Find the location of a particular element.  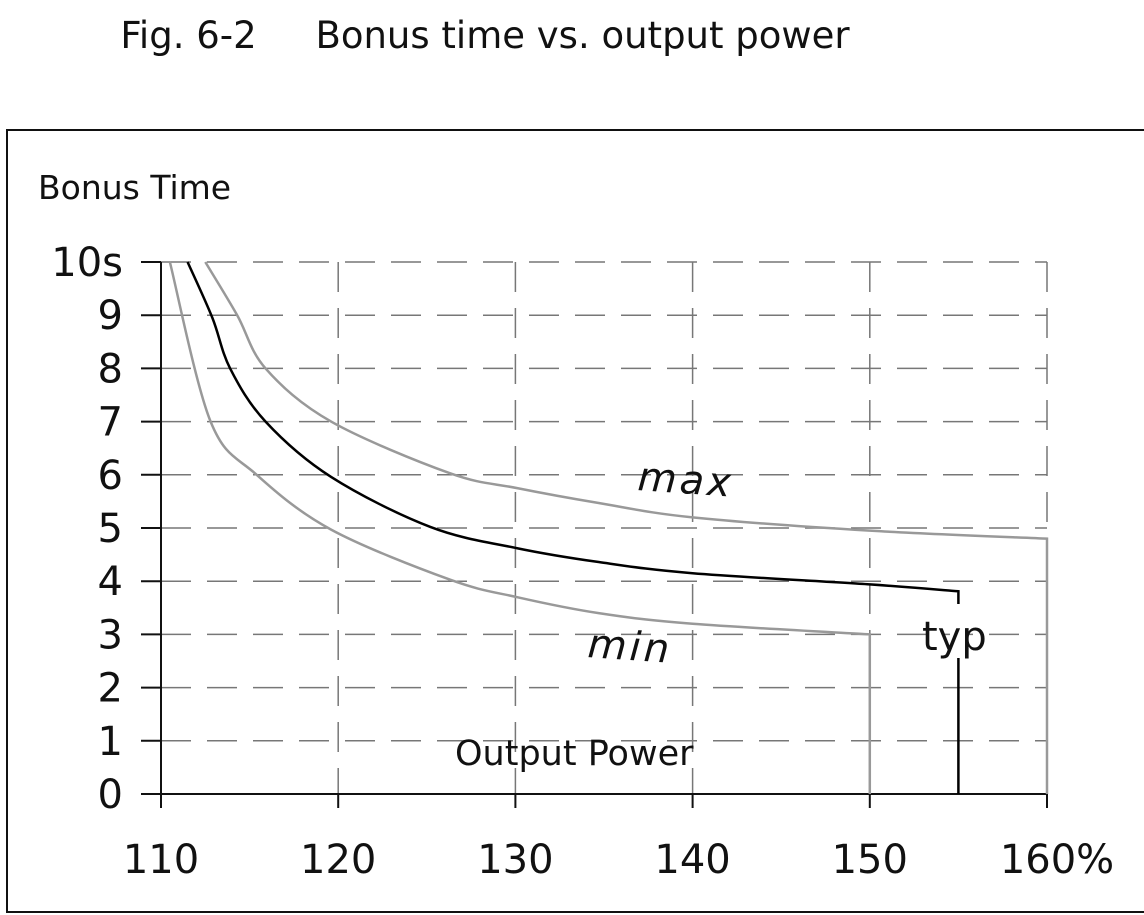

y-axis-label: Bonus Time is located at coordinates (134, 187).